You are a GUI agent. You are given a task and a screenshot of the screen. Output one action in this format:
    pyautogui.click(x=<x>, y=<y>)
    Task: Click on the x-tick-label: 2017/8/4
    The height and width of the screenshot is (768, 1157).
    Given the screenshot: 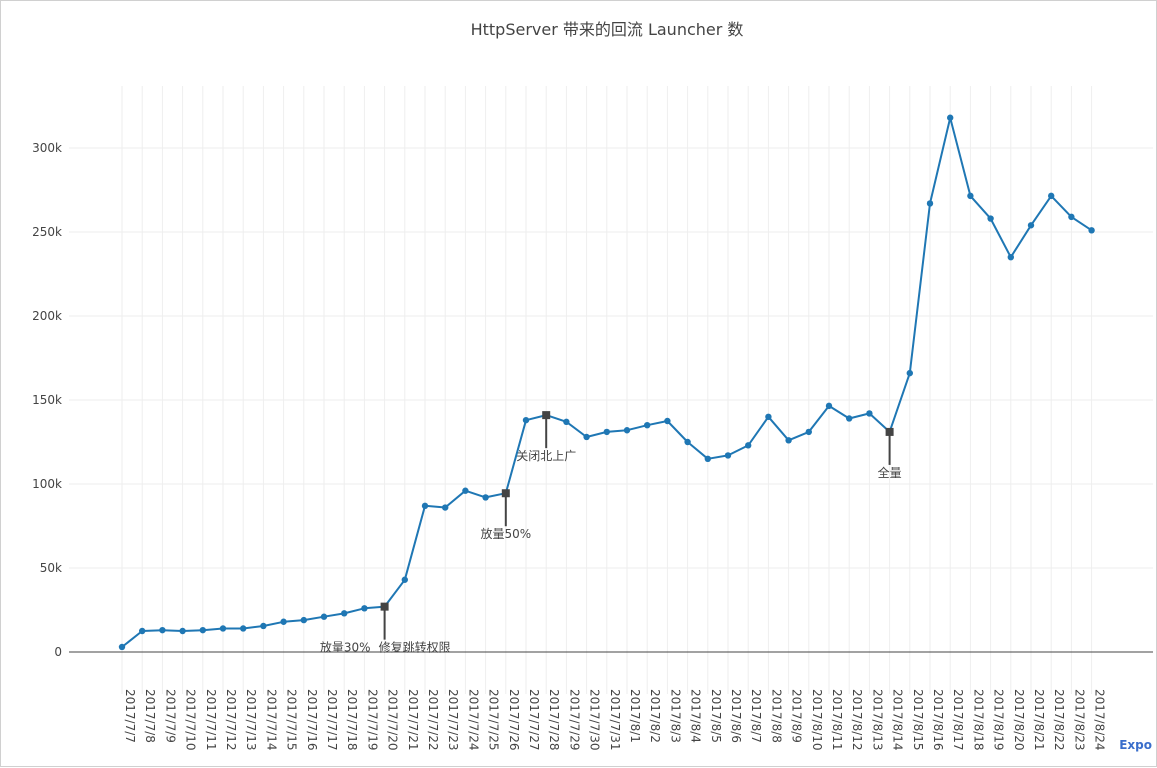 What is the action you would take?
    pyautogui.click(x=696, y=716)
    